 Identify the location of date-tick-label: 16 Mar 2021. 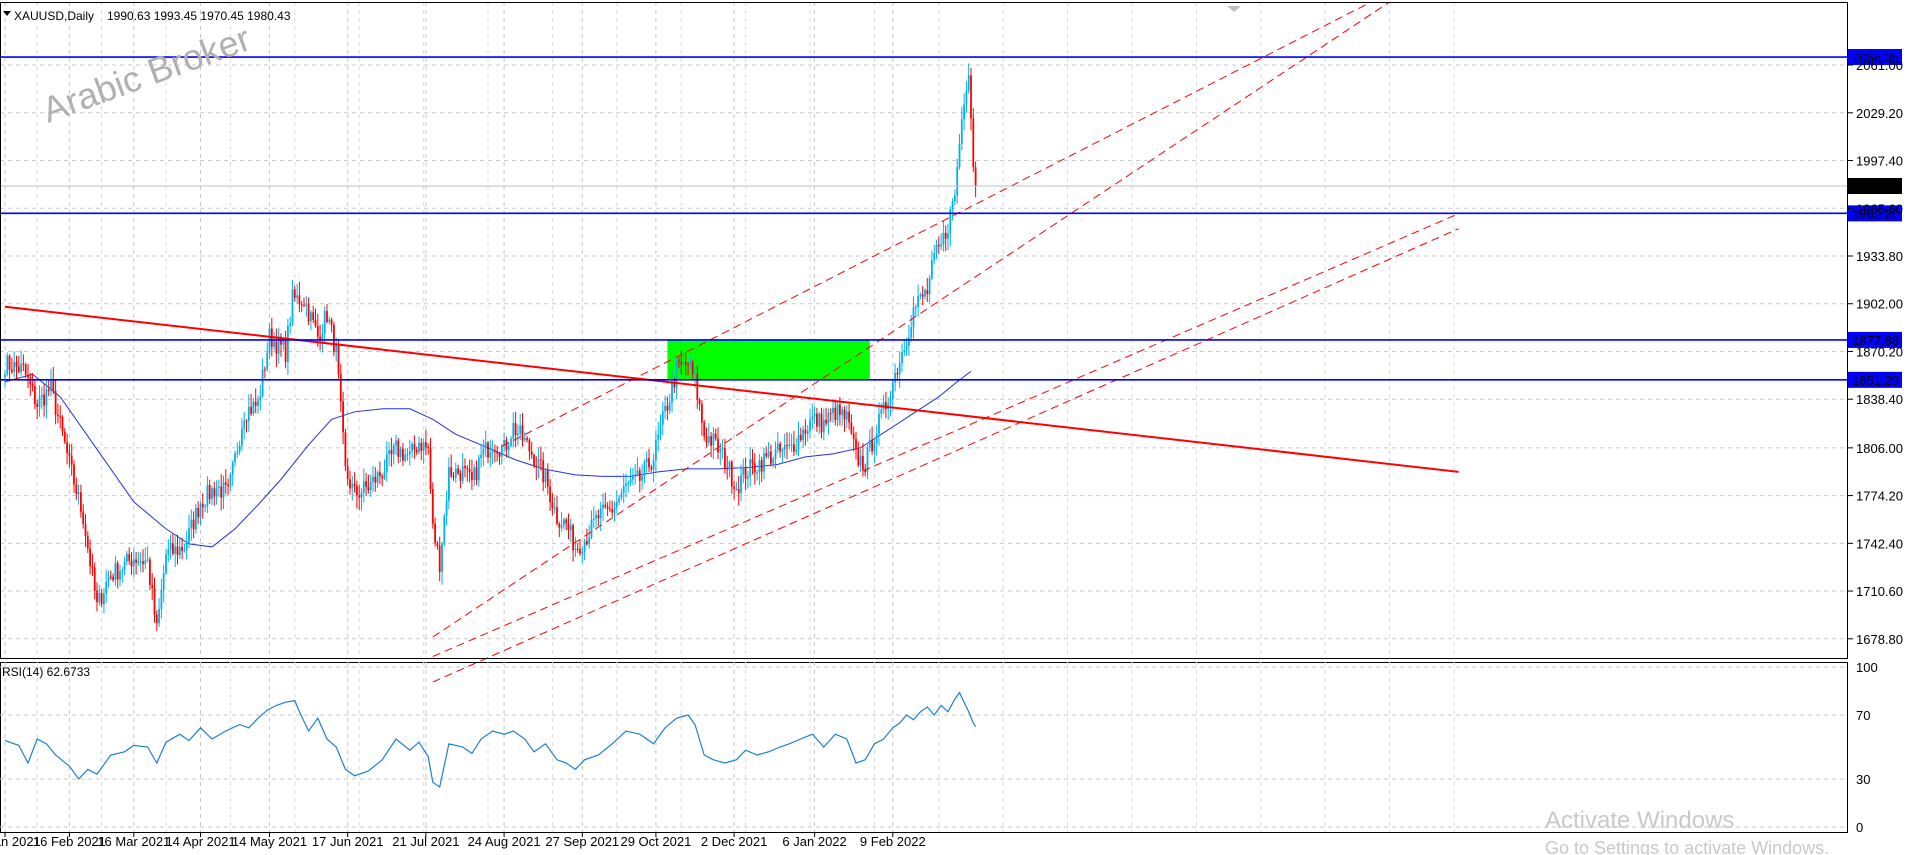
(133, 841).